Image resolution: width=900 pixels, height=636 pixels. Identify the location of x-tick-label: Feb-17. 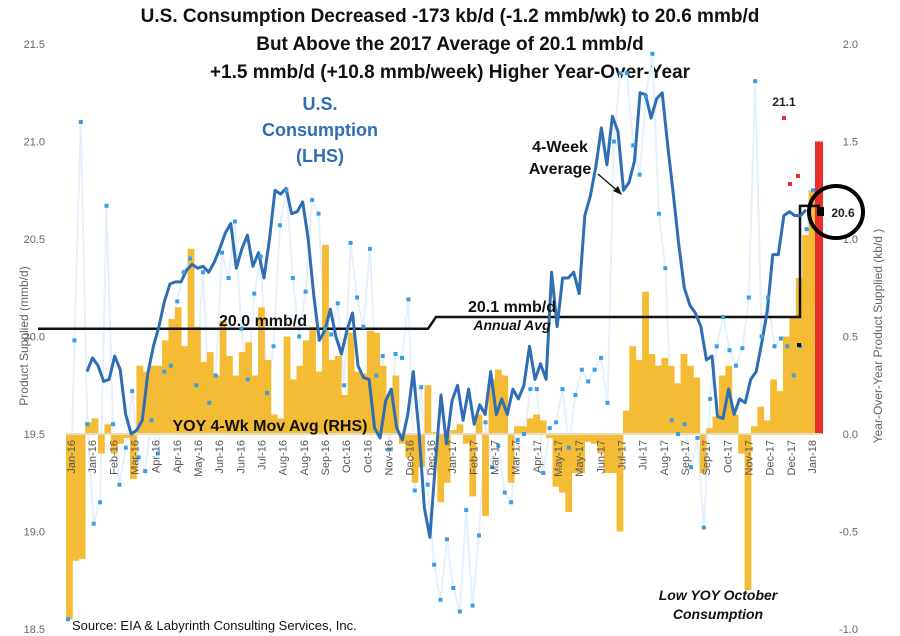
(474, 457).